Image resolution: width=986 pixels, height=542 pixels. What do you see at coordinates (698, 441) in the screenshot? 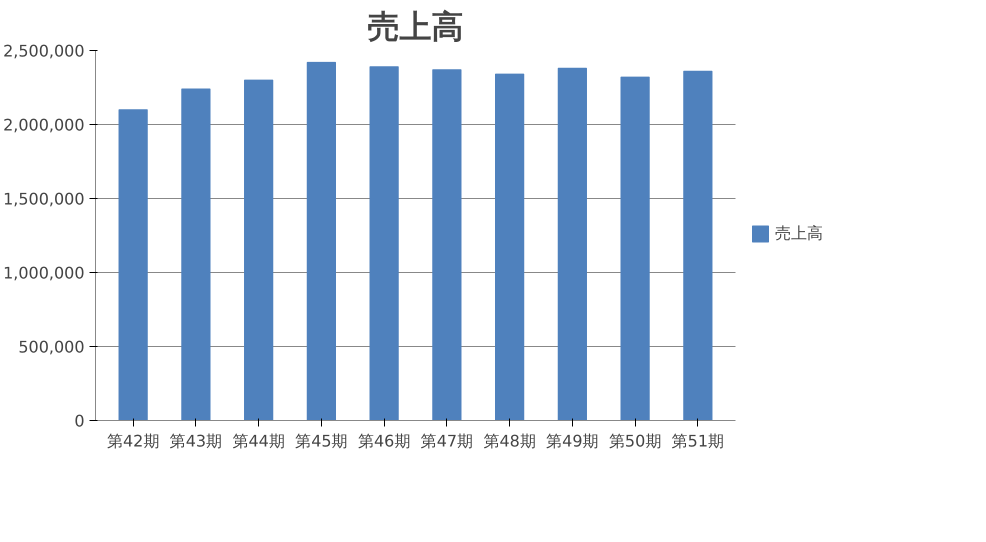
I see `x-tick-label: 第51期` at bounding box center [698, 441].